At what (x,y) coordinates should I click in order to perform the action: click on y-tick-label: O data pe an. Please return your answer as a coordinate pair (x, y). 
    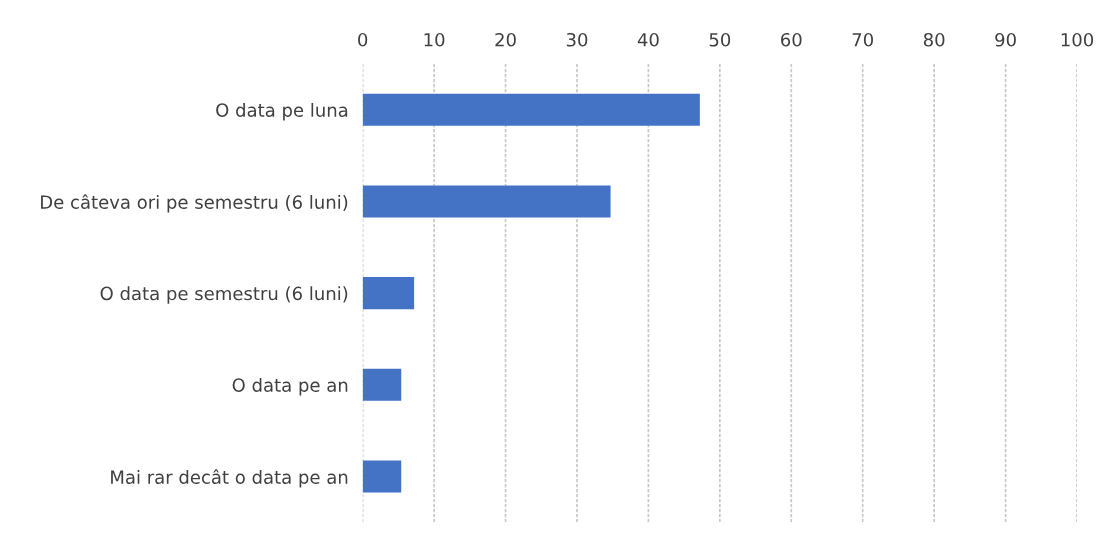
    Looking at the image, I should click on (290, 386).